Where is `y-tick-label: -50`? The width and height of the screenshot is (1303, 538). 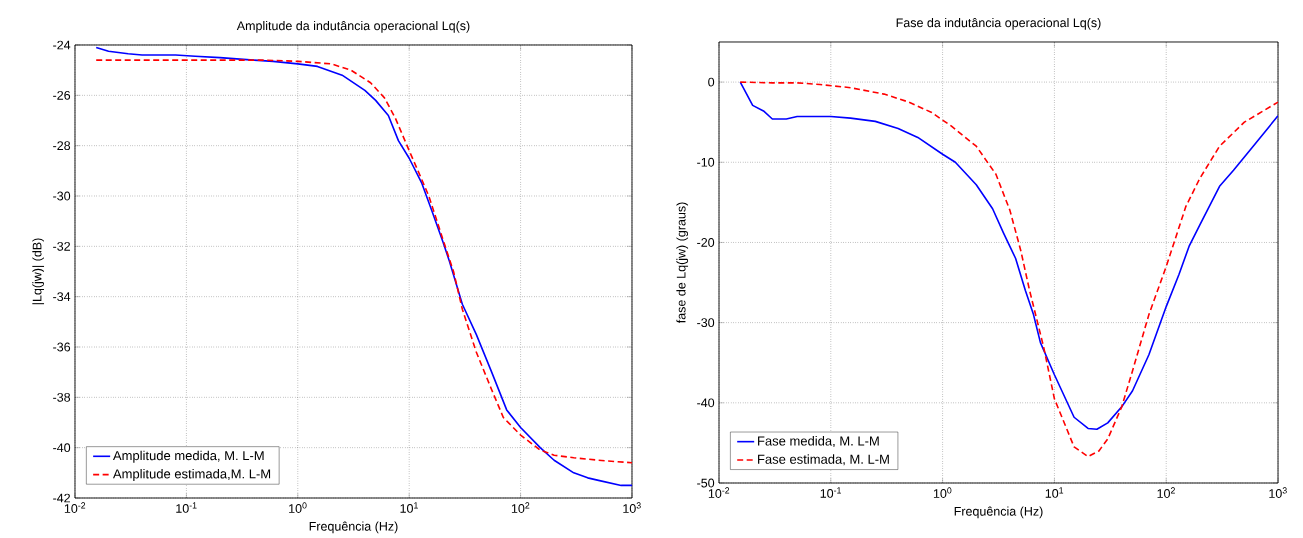
y-tick-label: -50 is located at coordinates (706, 483).